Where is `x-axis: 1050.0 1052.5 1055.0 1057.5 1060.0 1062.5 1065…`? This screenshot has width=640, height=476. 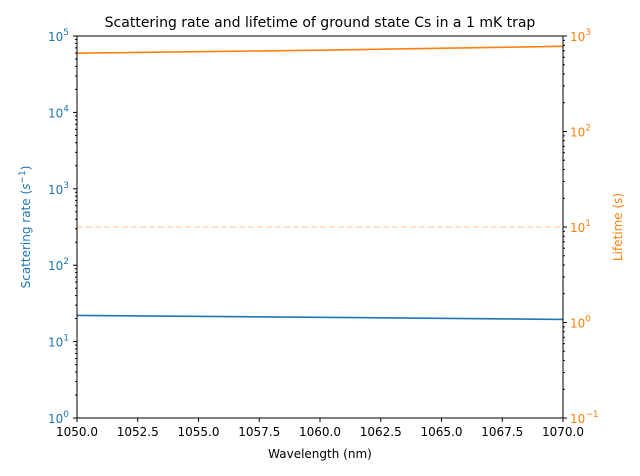 x-axis: 1050.0 1052.5 1055.0 1057.5 1060.0 1062.5 1065… is located at coordinates (320, 428).